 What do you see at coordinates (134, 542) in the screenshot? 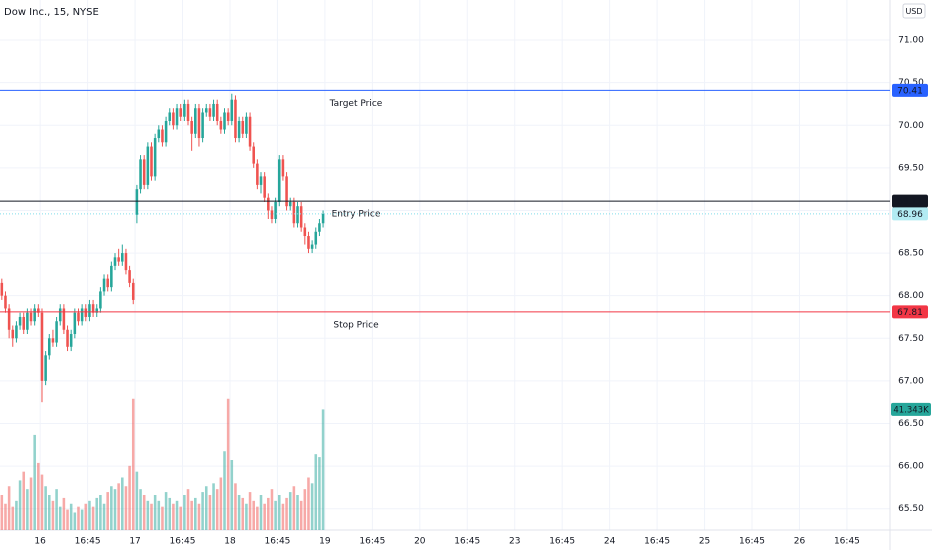
I see `x-tick-label: 17` at bounding box center [134, 542].